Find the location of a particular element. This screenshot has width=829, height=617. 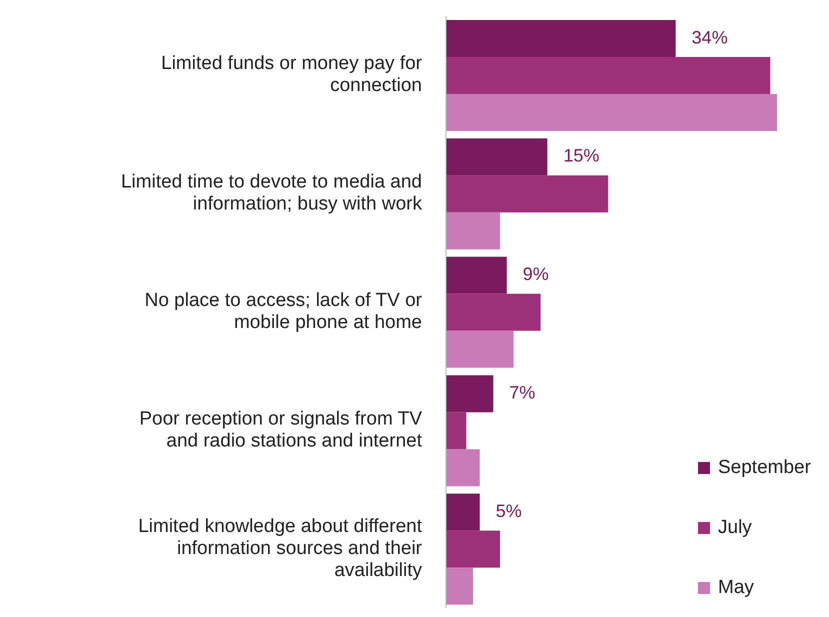

y-tick-label: Poor reception or signals from TV and radio stations and internet is located at coordinates (281, 430).